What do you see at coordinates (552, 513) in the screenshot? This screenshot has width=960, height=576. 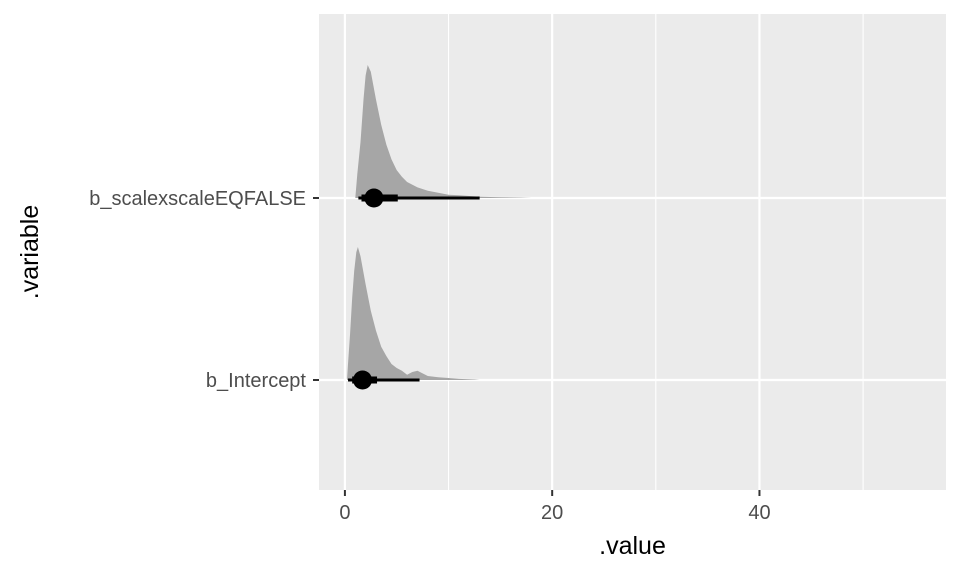 I see `x-tick-label: 20` at bounding box center [552, 513].